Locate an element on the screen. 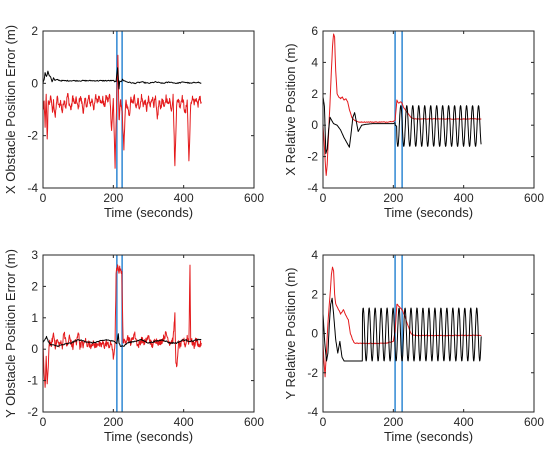 This screenshot has width=550, height=460. y-relative-axes-box is located at coordinates (428, 333).